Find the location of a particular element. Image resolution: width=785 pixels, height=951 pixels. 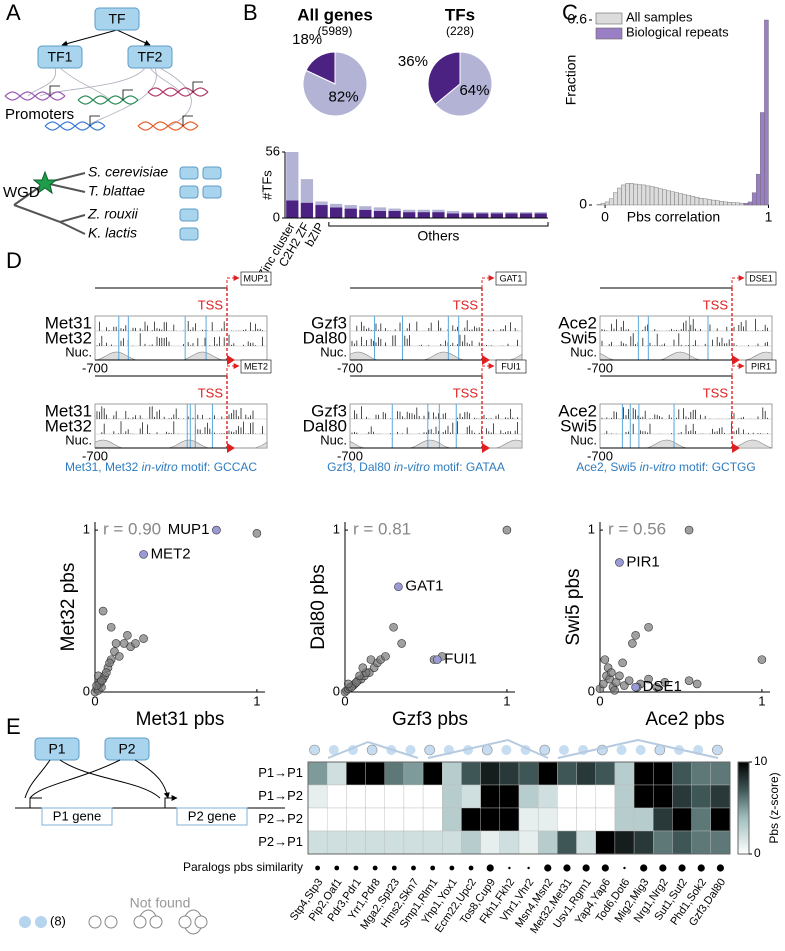

panel-e-diagram: P1 P2 P1 gene P2 gene (8) Not found is located at coordinates (150, 836).